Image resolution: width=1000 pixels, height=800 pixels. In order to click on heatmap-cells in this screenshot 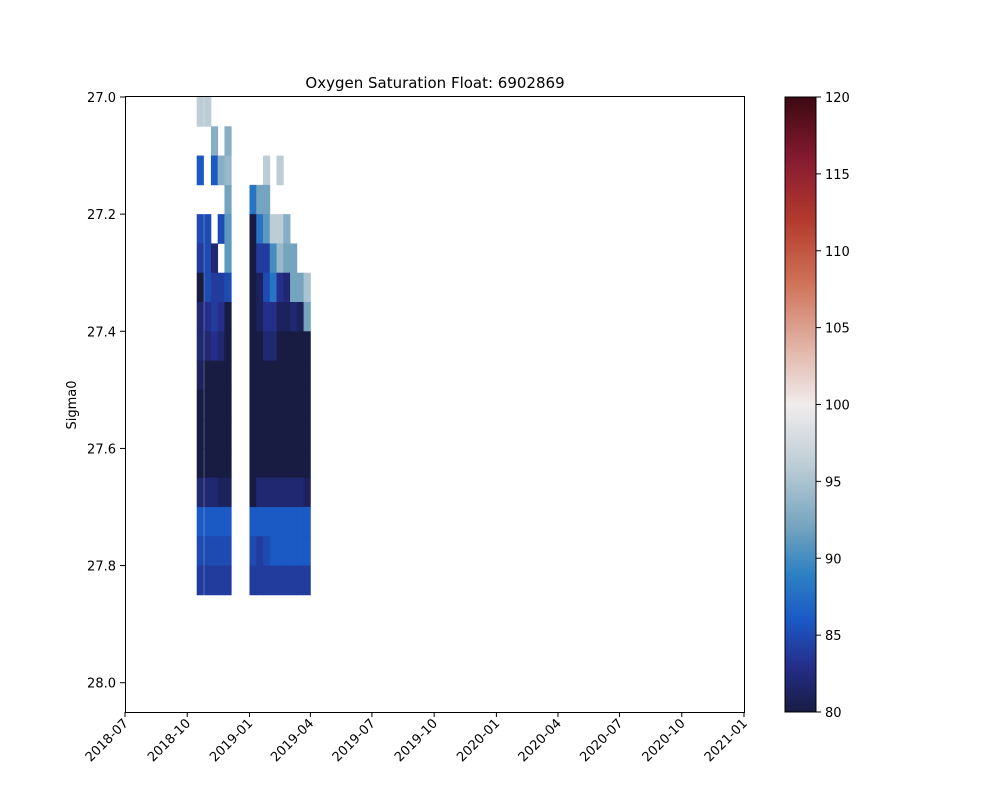, I will do `click(253, 346)`.